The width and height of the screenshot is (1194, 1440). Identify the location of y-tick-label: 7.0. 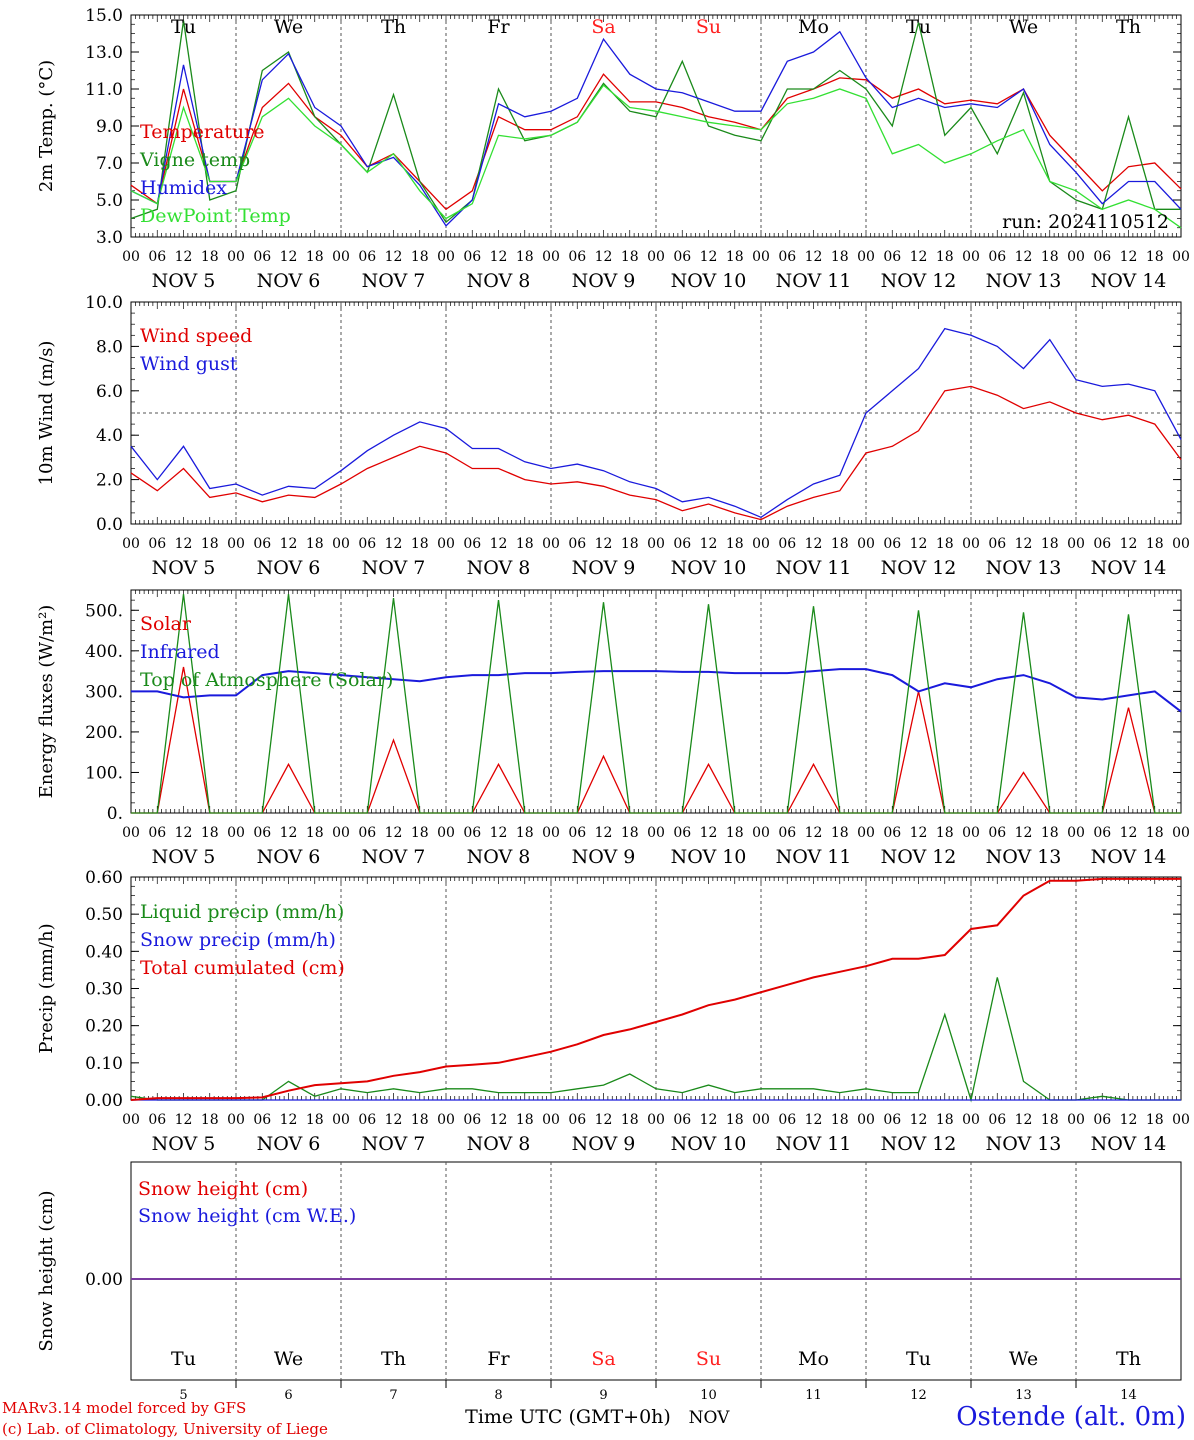
(109, 164).